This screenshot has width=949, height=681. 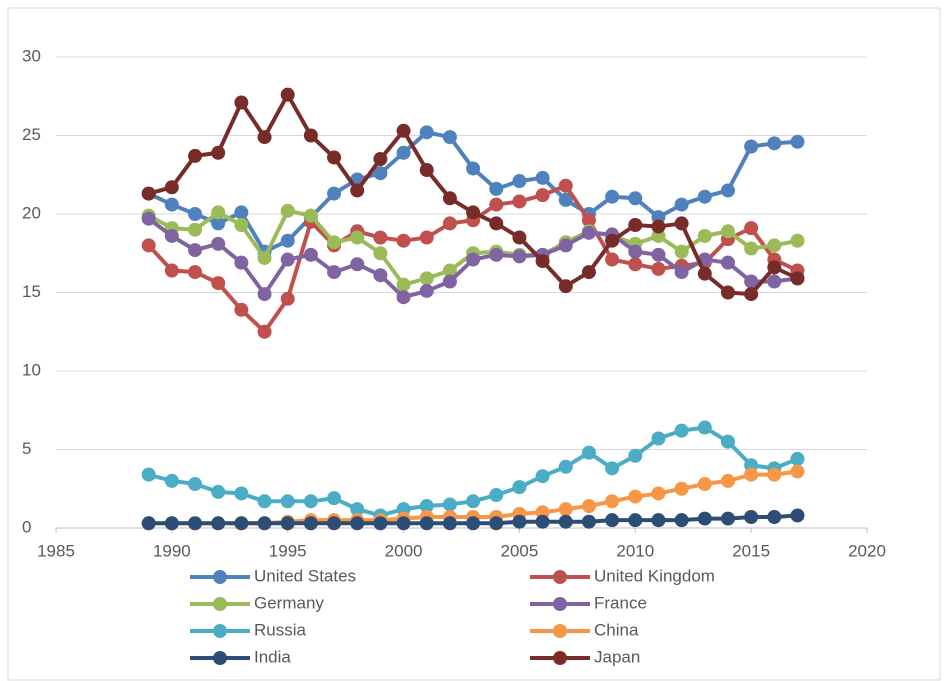 What do you see at coordinates (751, 550) in the screenshot?
I see `x-tick-label: 2015` at bounding box center [751, 550].